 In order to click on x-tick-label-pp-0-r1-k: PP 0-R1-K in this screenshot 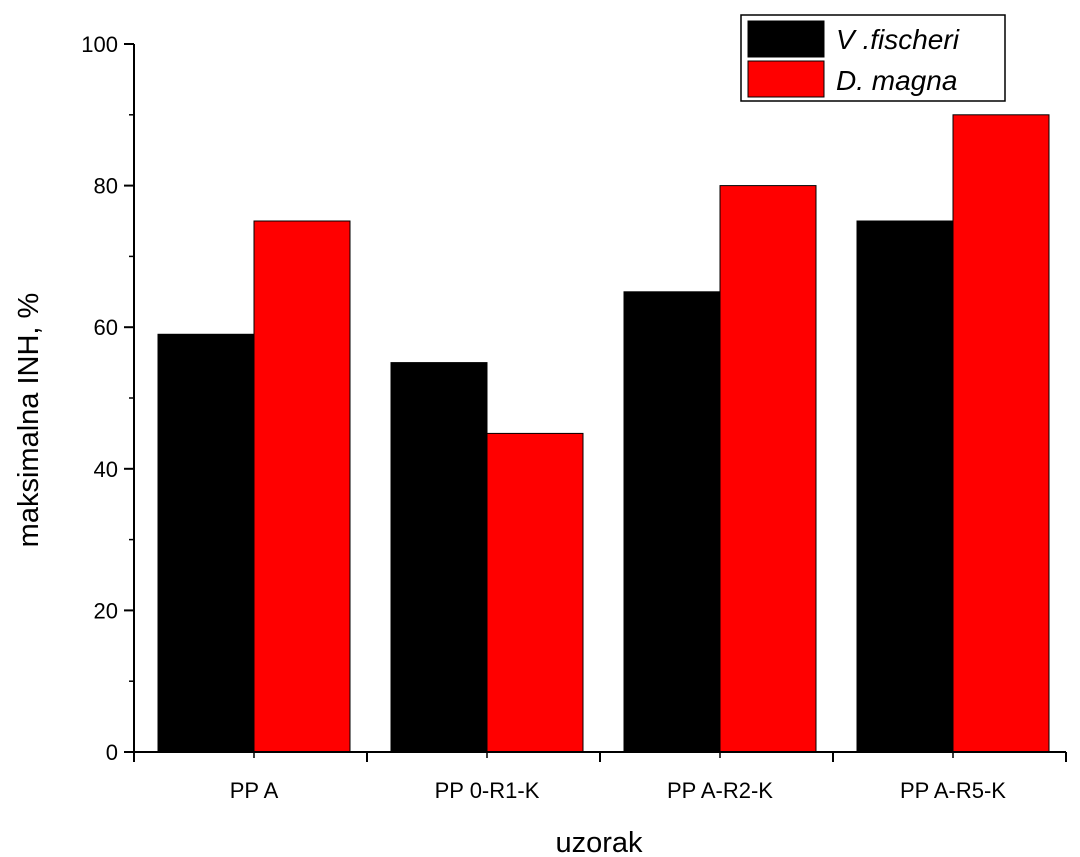, I will do `click(487, 790)`.